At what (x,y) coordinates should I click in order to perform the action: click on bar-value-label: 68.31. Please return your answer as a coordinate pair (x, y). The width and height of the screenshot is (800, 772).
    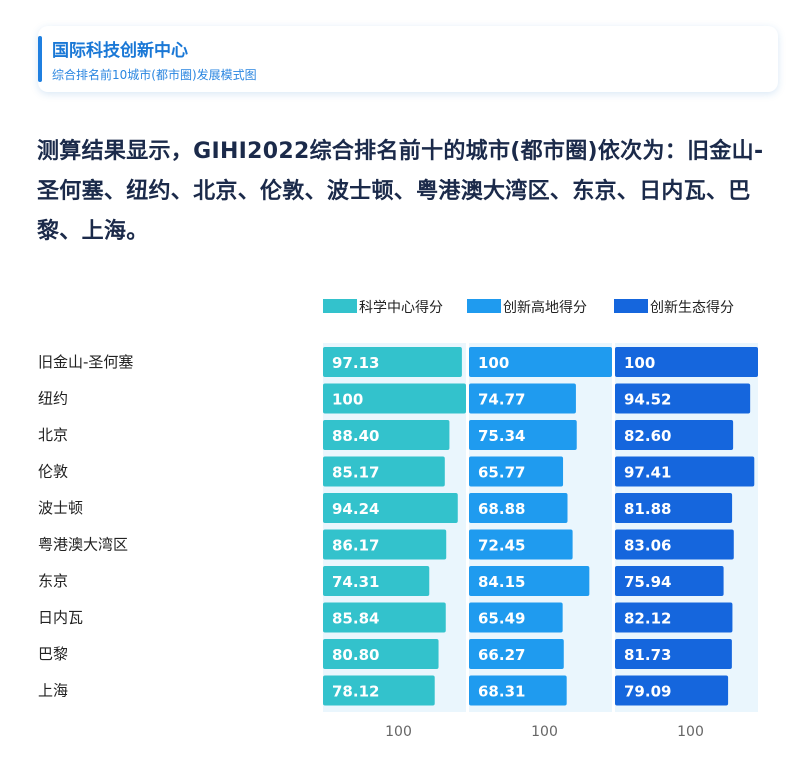
    Looking at the image, I should click on (501, 692).